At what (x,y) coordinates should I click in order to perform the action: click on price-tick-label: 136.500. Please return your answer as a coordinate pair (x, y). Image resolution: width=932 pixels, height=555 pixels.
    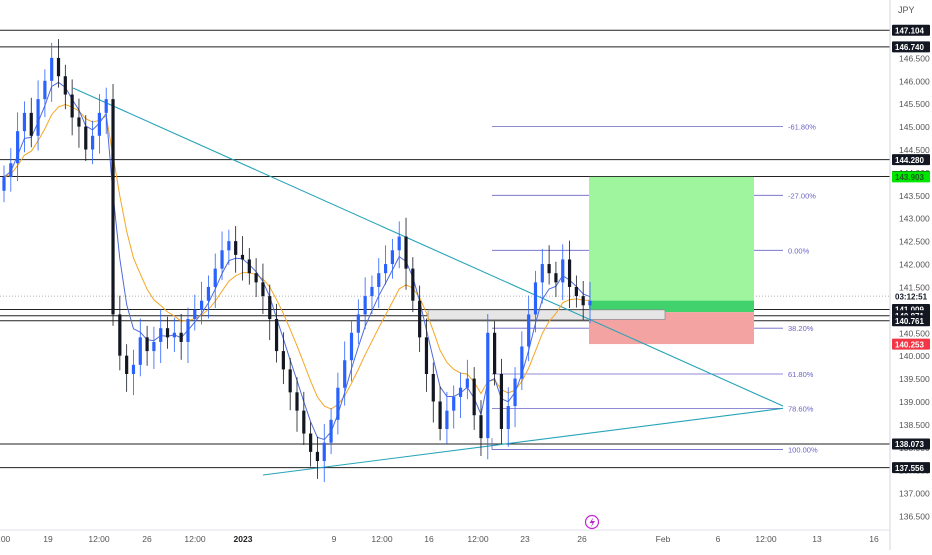
    Looking at the image, I should click on (914, 517).